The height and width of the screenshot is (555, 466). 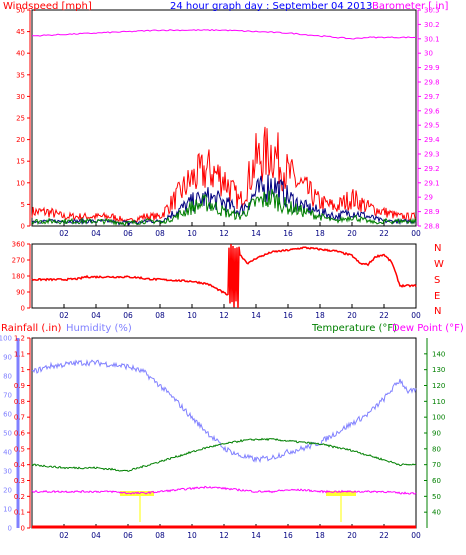 I want to click on humidity-y-ticks: 0 10 20 30 40 50 60 70 80 90 100, so click(x=6, y=434).